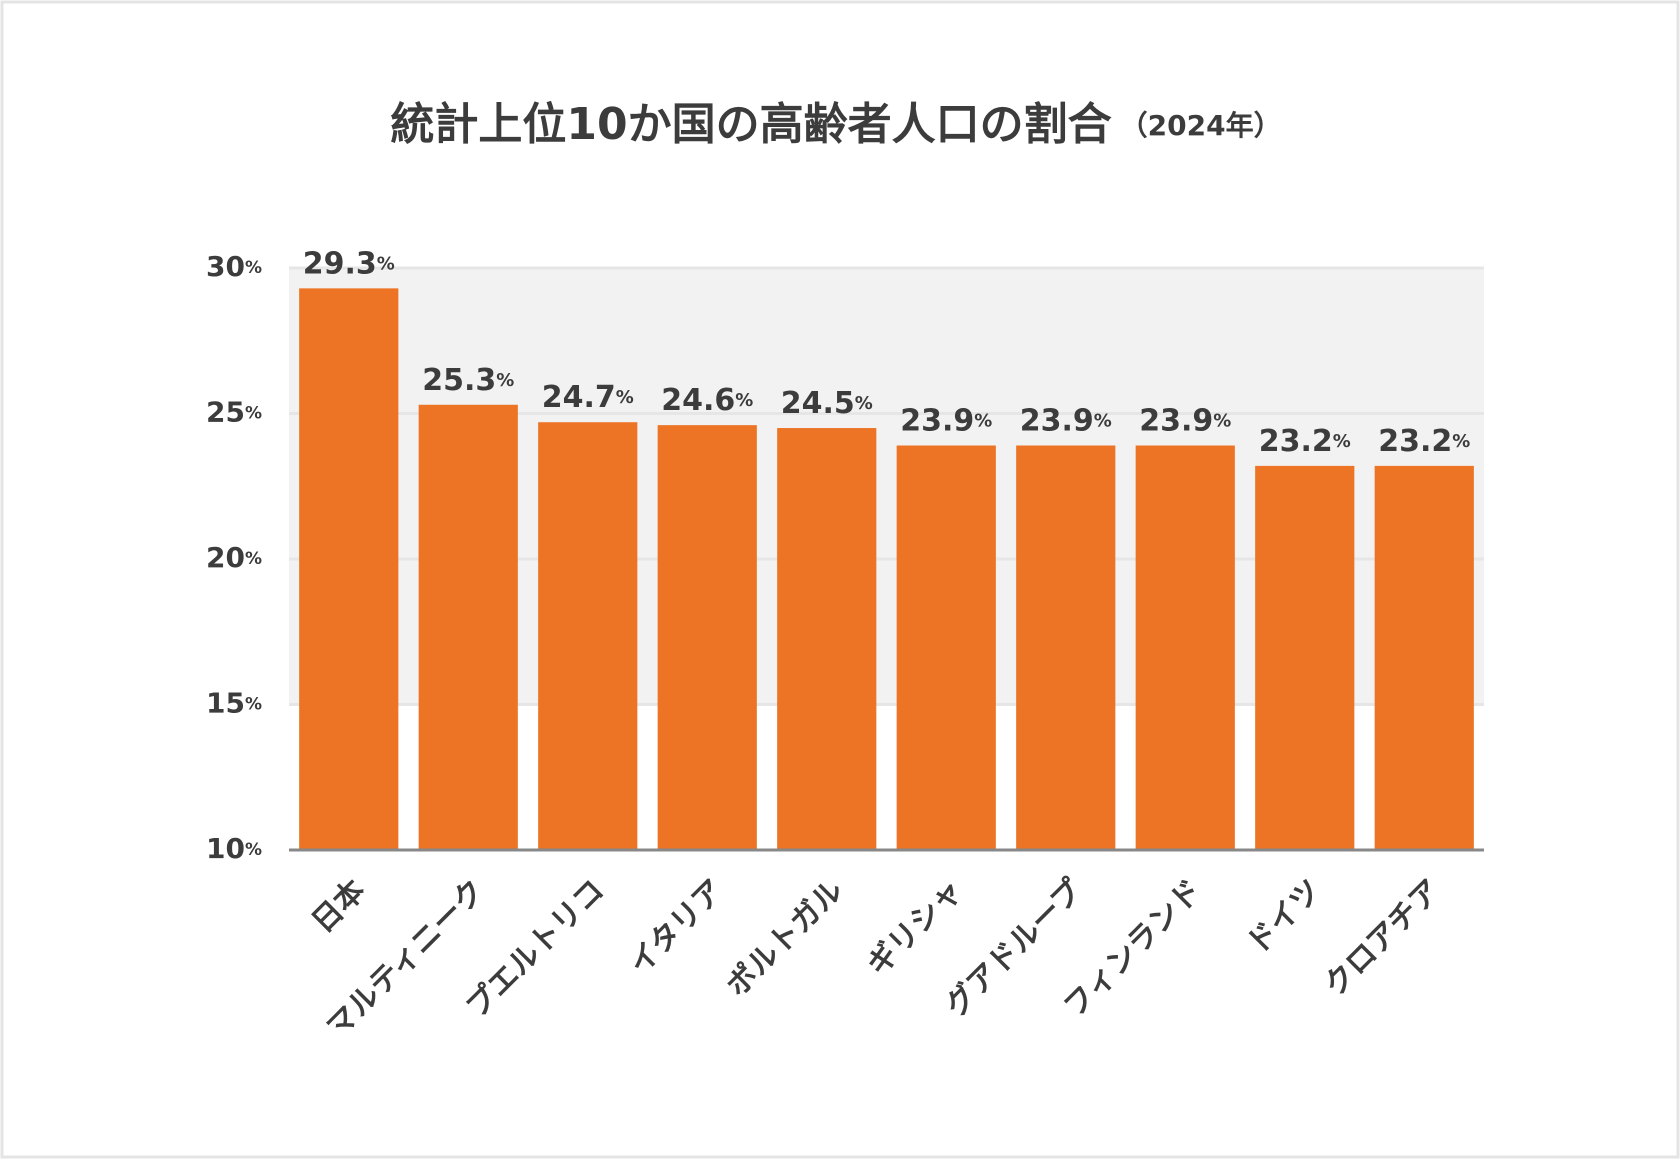 This screenshot has height=1159, width=1680. I want to click on y-tick-label: 10%, so click(234, 848).